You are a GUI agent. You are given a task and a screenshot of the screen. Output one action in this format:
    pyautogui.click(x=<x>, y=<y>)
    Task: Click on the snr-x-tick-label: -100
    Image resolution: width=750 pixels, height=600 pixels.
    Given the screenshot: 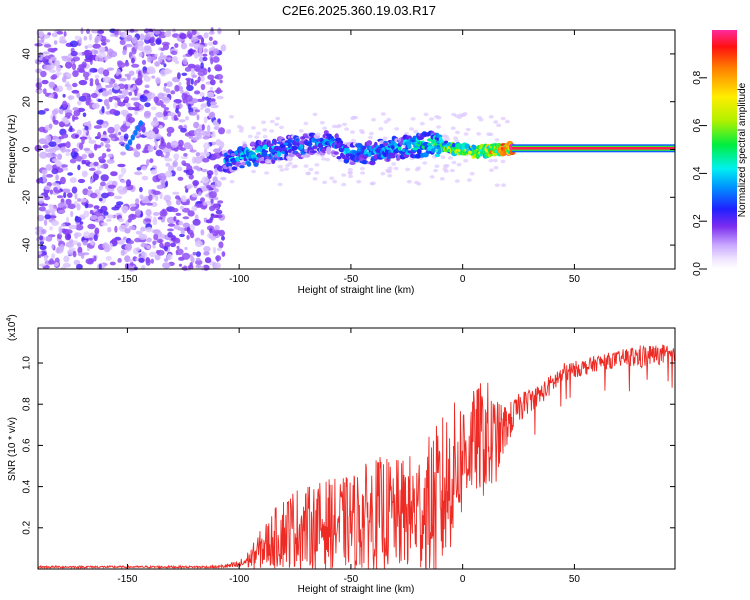 What is the action you would take?
    pyautogui.click(x=239, y=579)
    